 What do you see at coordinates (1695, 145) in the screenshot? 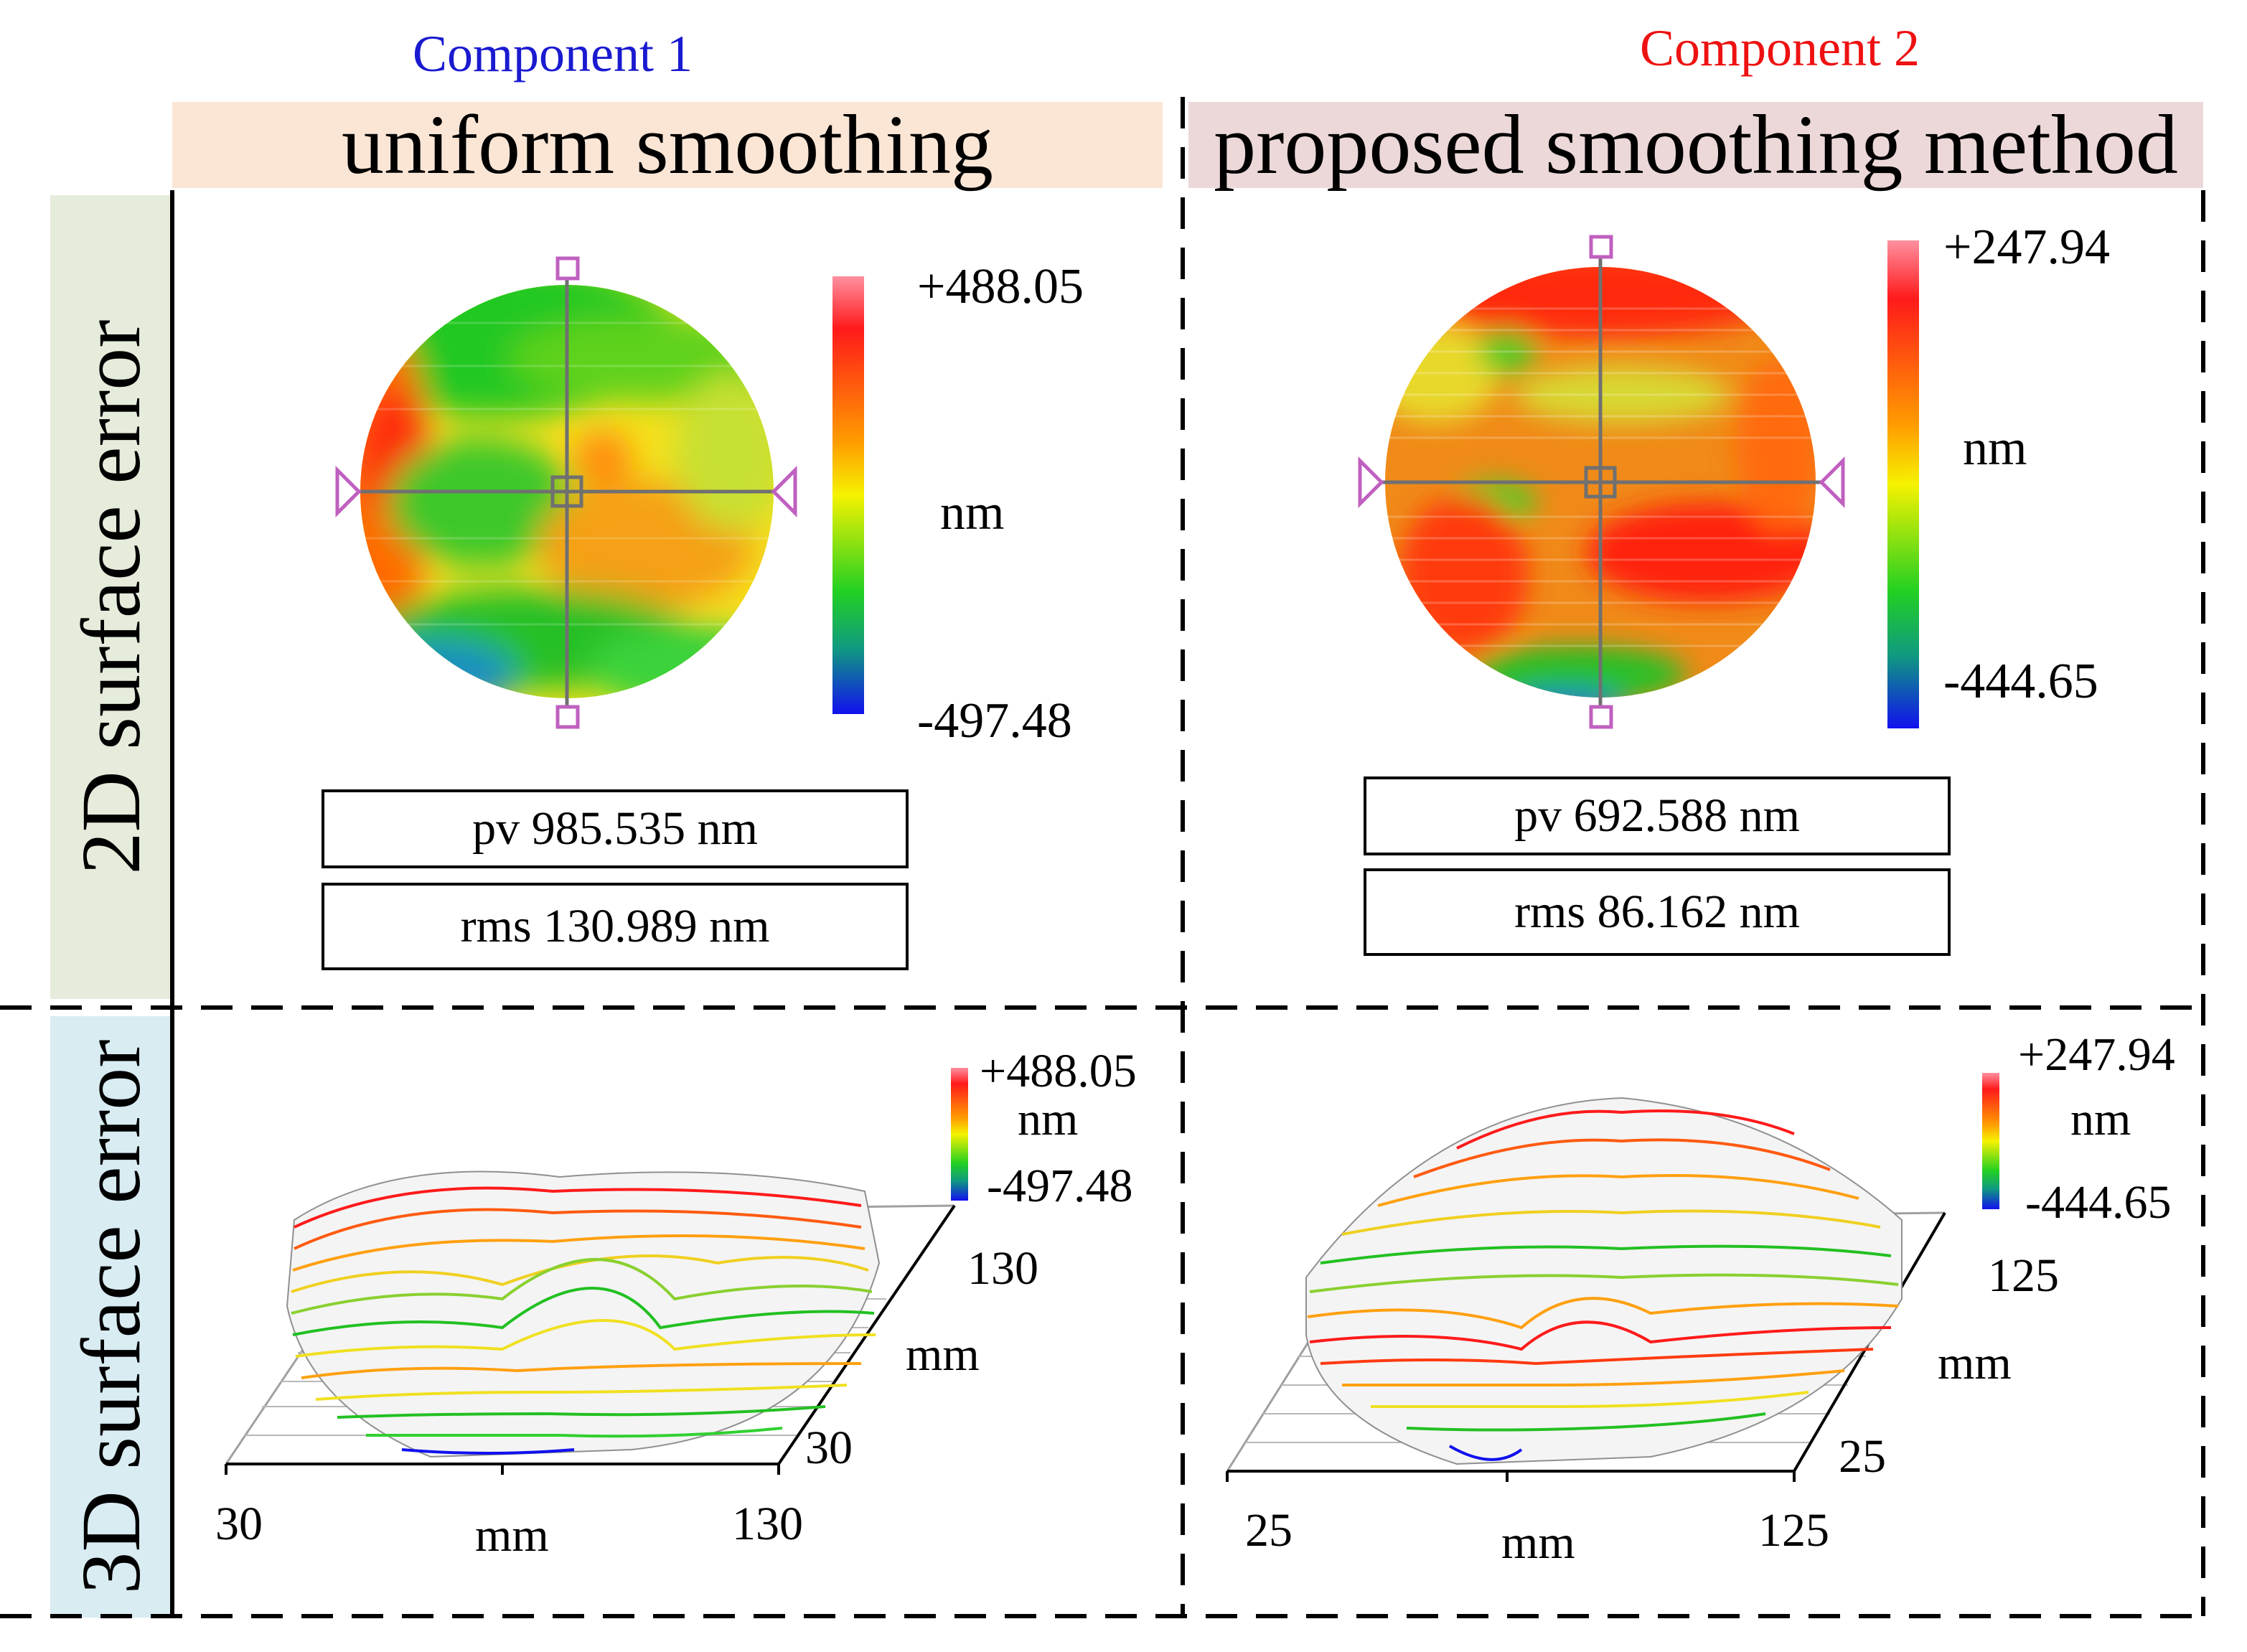
I see `column-title-proposed: proposed smoothing method` at bounding box center [1695, 145].